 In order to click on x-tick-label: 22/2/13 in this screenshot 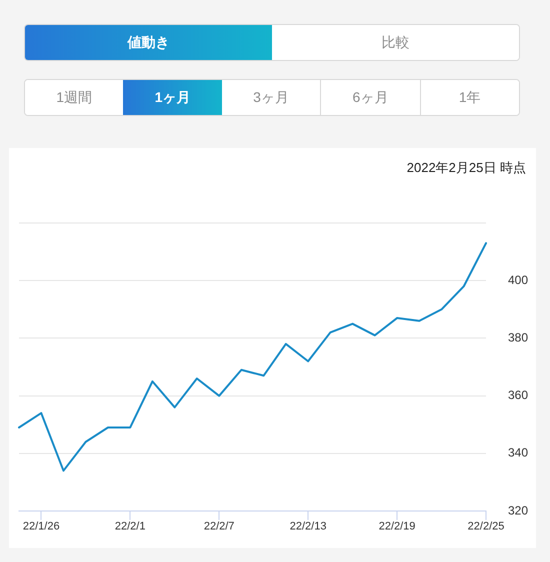, I will do `click(308, 526)`.